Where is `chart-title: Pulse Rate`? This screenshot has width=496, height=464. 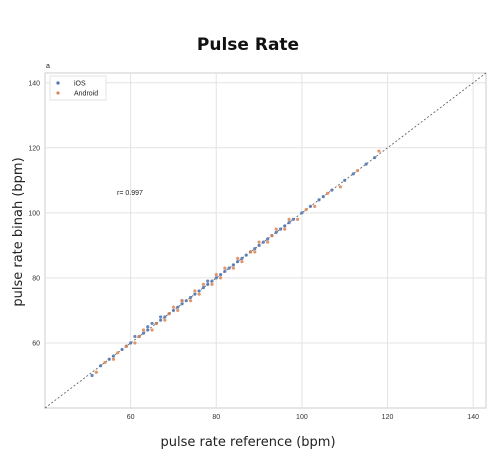 chart-title: Pulse Rate is located at coordinates (248, 45).